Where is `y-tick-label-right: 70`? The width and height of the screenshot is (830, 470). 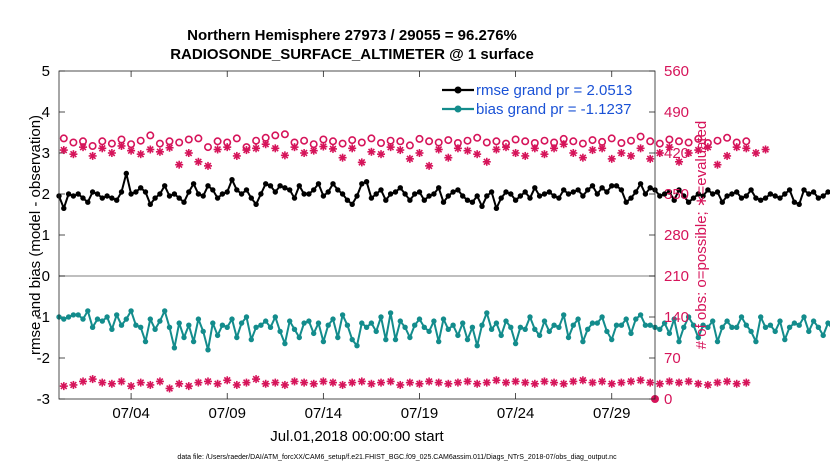 y-tick-label-right: 70 is located at coordinates (672, 358).